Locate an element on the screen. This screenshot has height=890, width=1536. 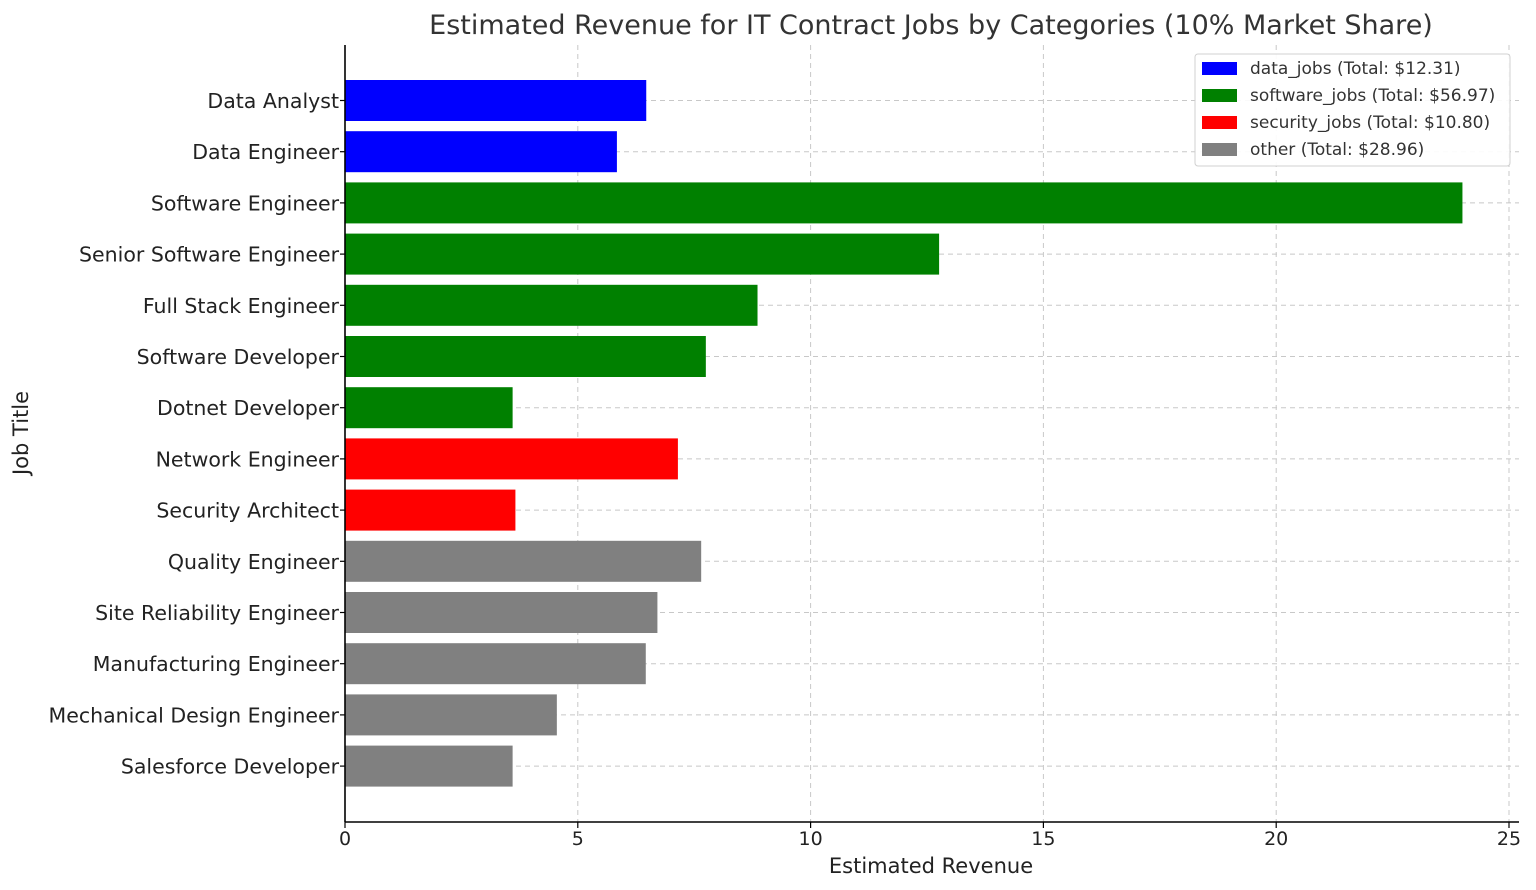
y-tick-label: Data Engineer is located at coordinates (265, 152).